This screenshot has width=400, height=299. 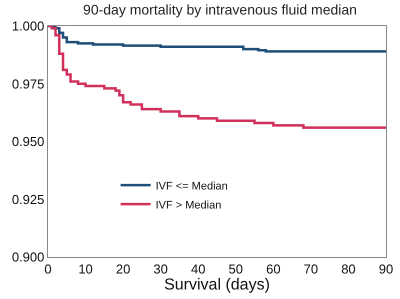 I want to click on x-tick-label: 0, so click(x=48, y=269).